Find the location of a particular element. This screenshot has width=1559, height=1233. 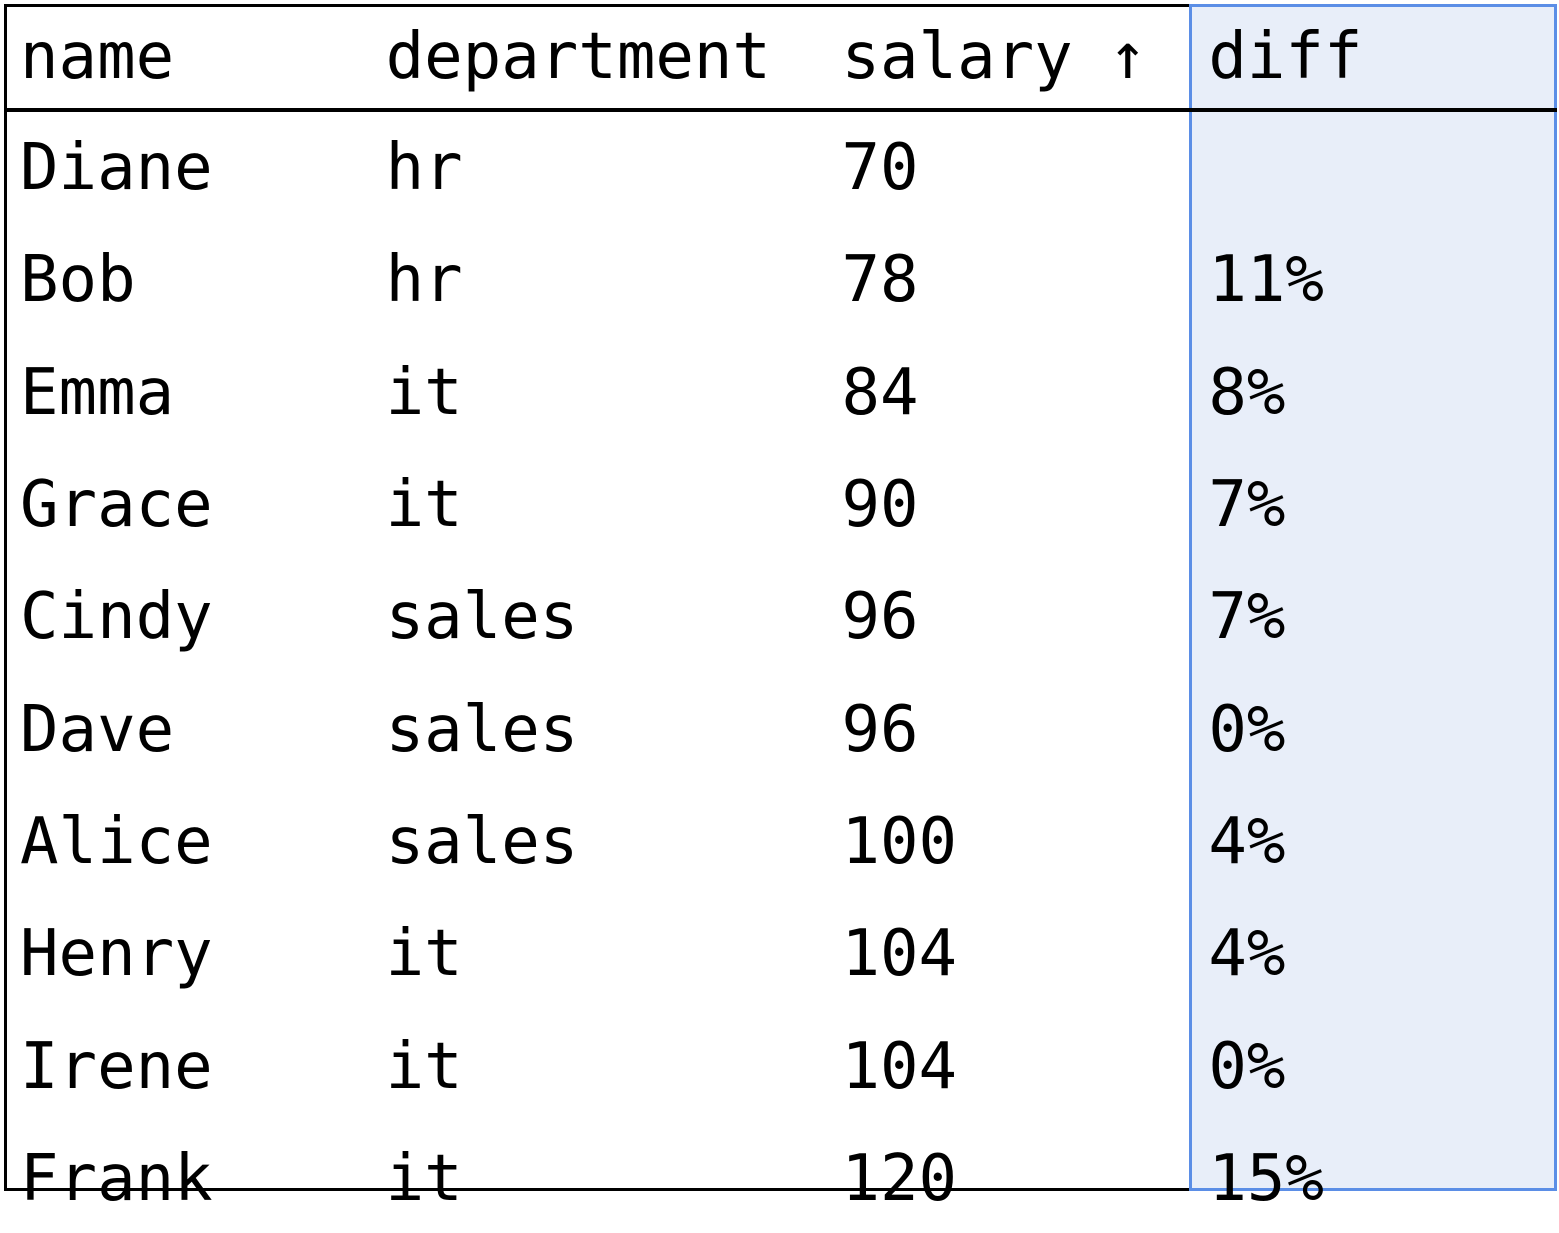

table-row: Alice sales 100 4% is located at coordinates (779, 840).